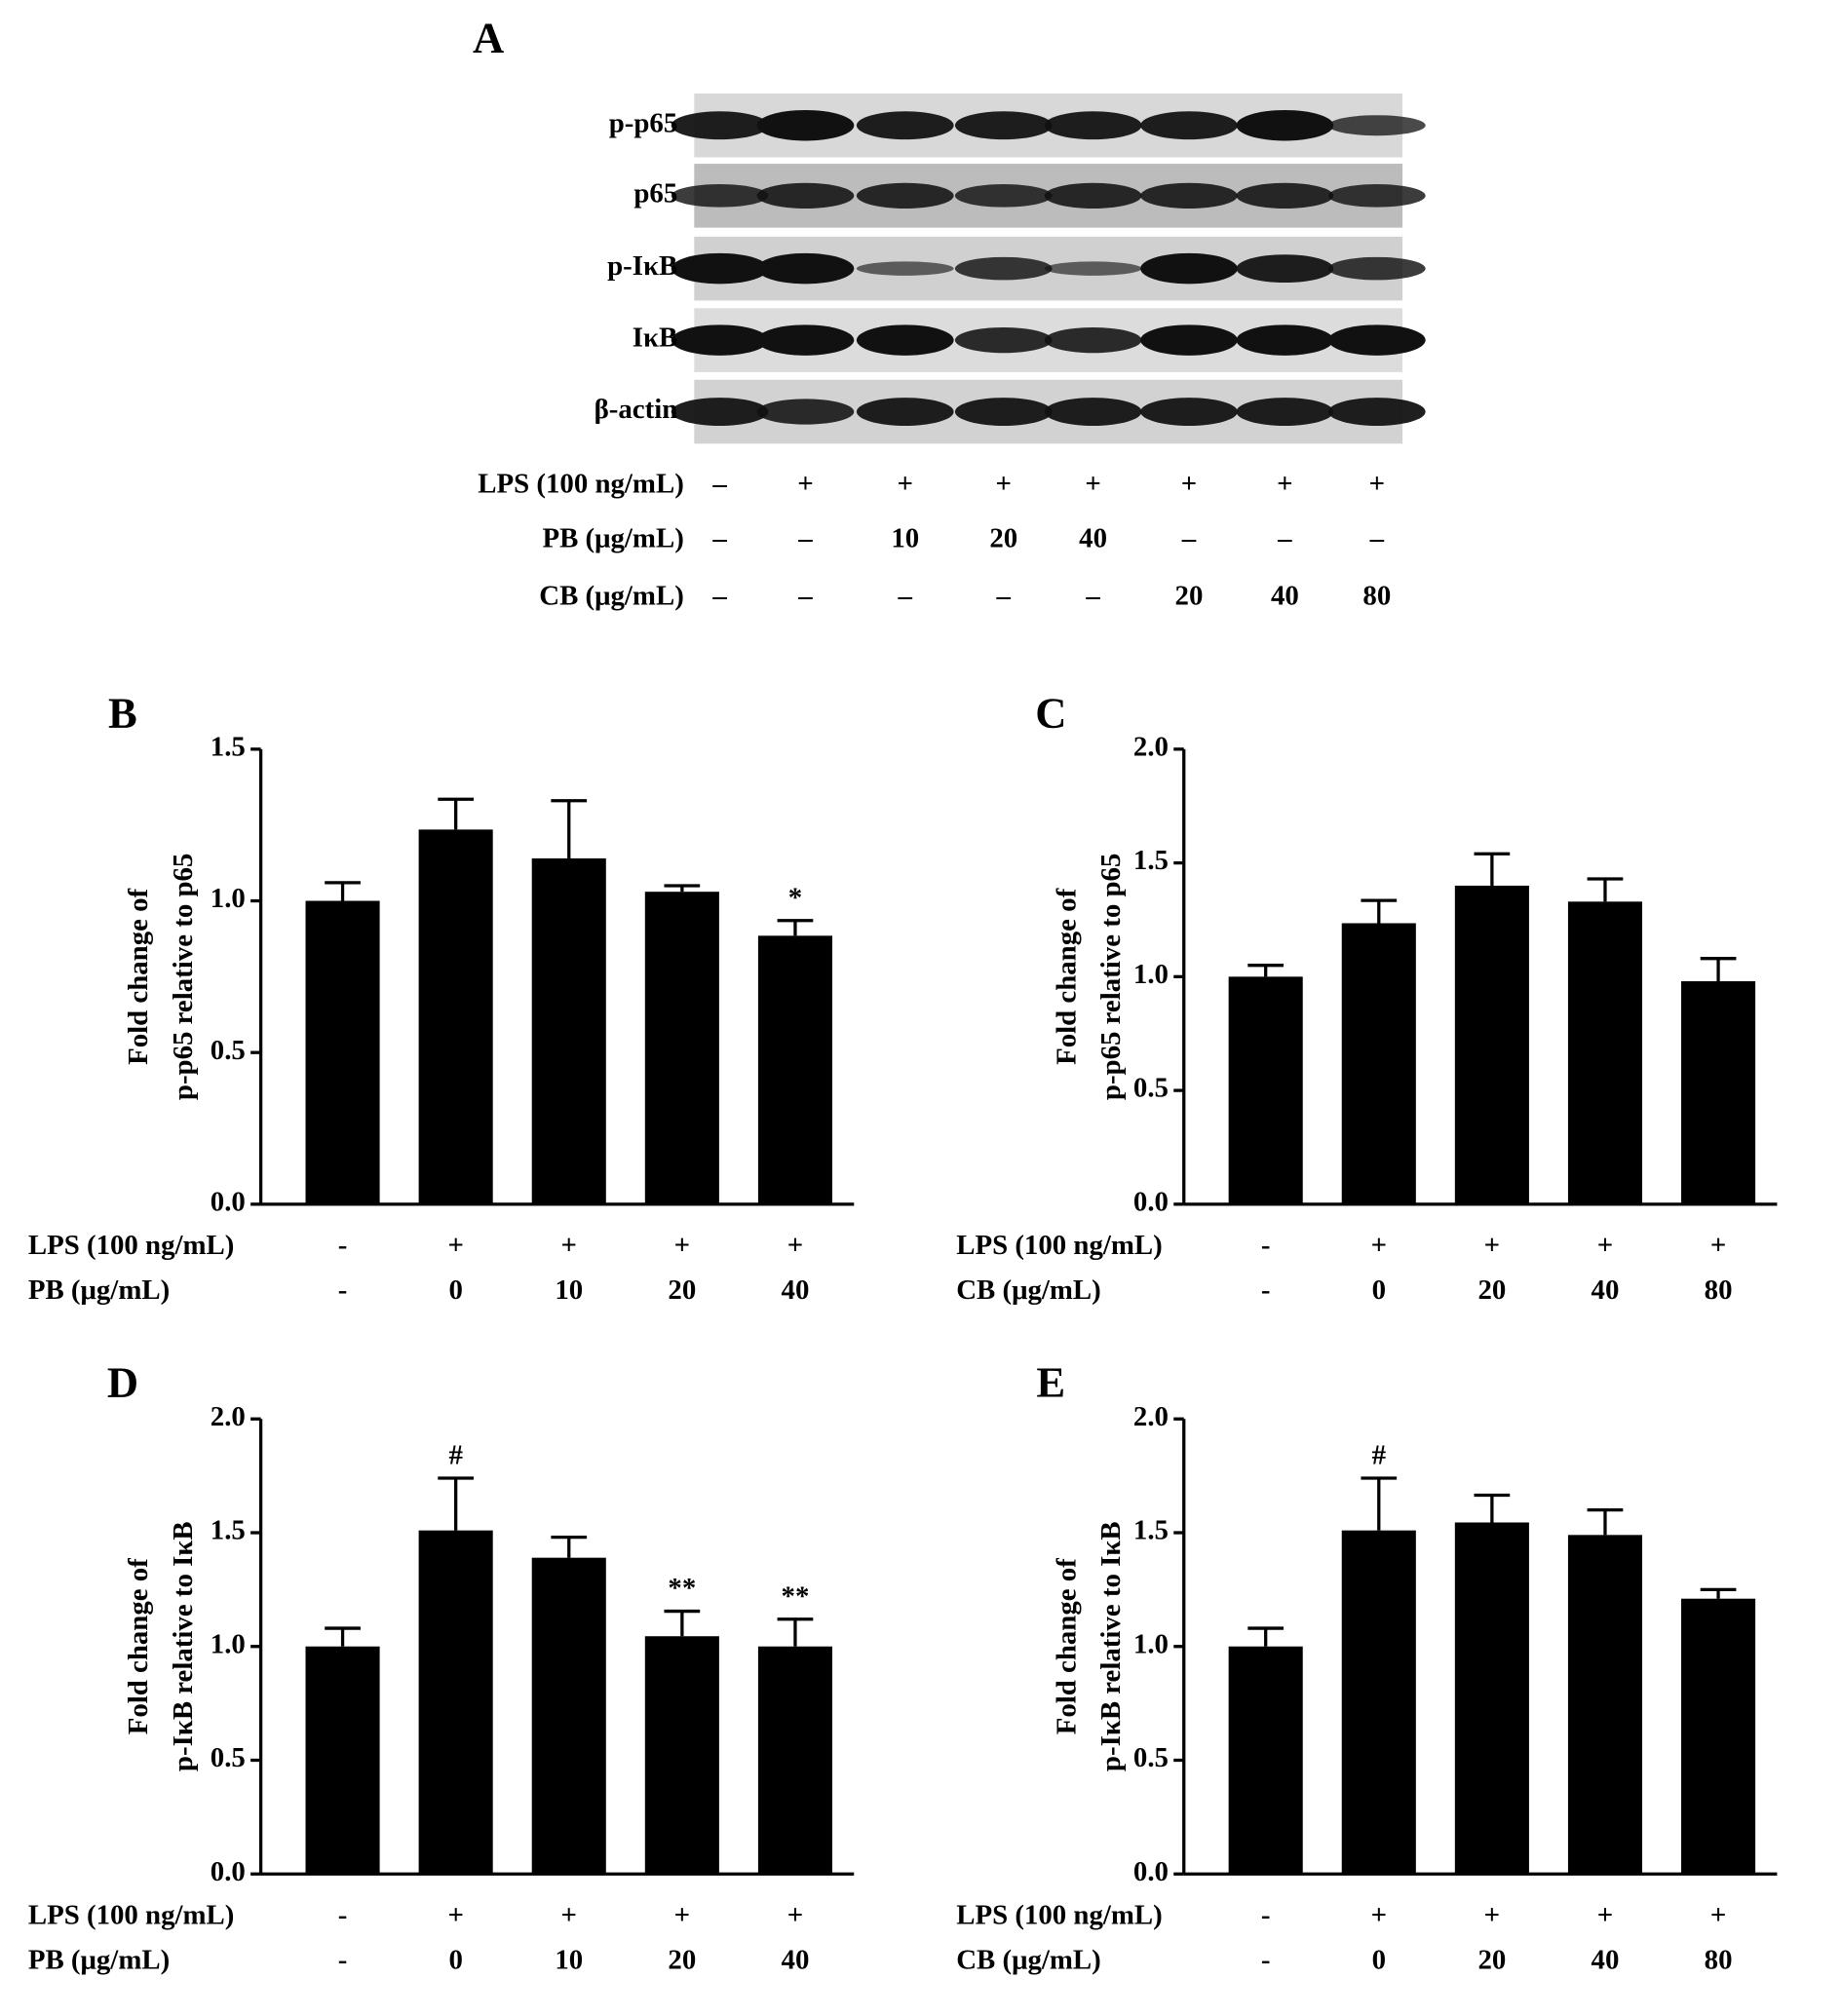 The height and width of the screenshot is (2016, 1841). I want to click on treatment-label: CB (μg/mL), so click(611, 596).